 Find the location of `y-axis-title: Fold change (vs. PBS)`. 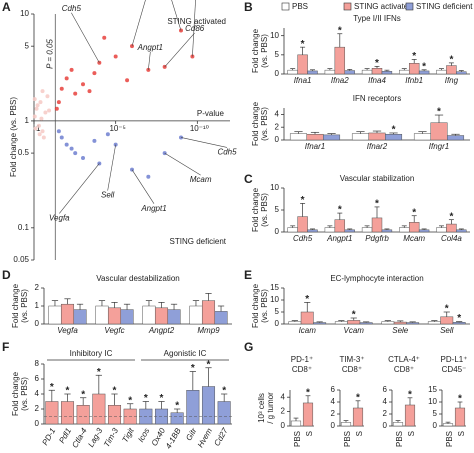

y-axis-title: Fold change (vs. PBS) is located at coordinates (13, 137).